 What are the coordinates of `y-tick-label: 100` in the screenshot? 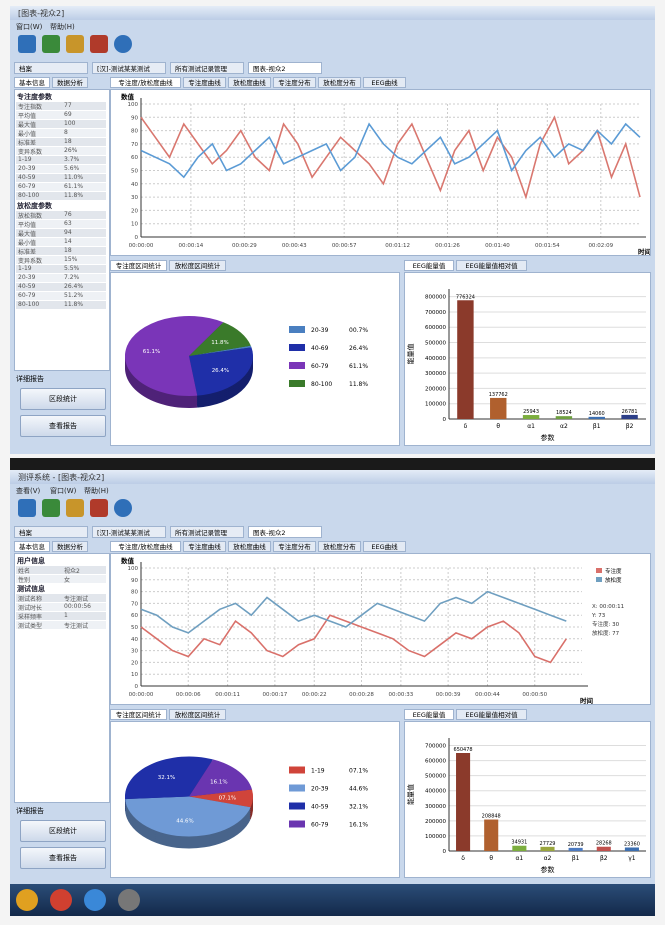 It's located at (133, 569).